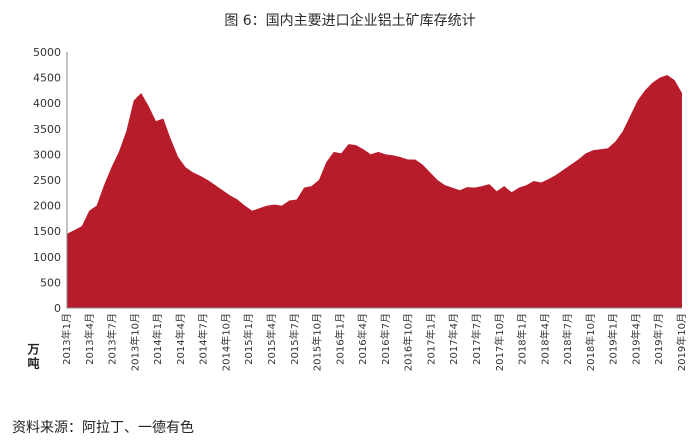  Describe the element at coordinates (248, 339) in the screenshot. I see `x-tick-label: 2015年1月` at that location.